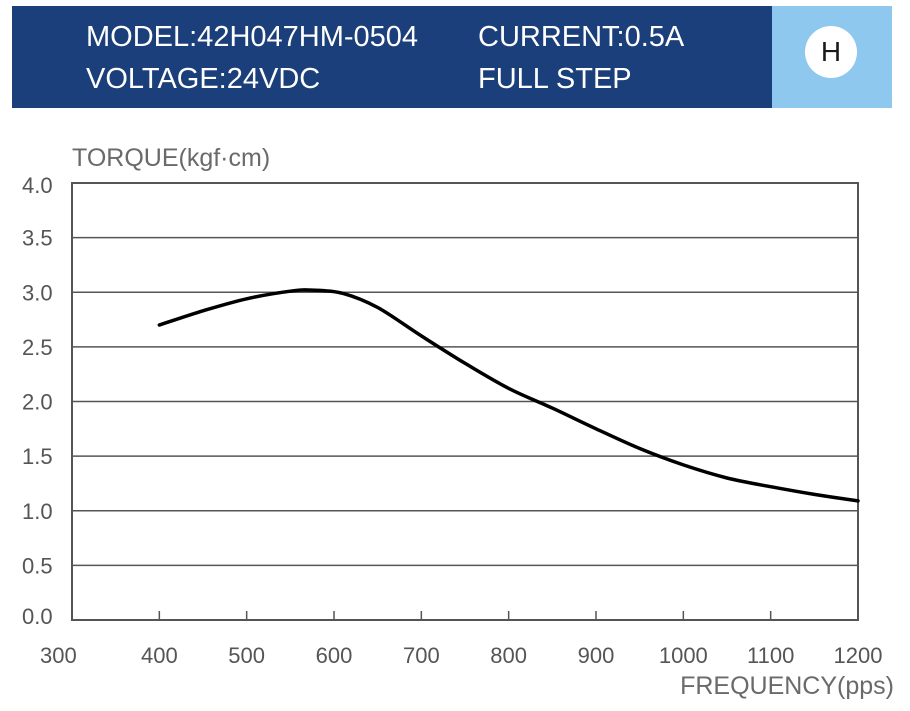 This screenshot has width=910, height=711. Describe the element at coordinates (37, 616) in the screenshot. I see `y-tick-label: 0.0` at that location.